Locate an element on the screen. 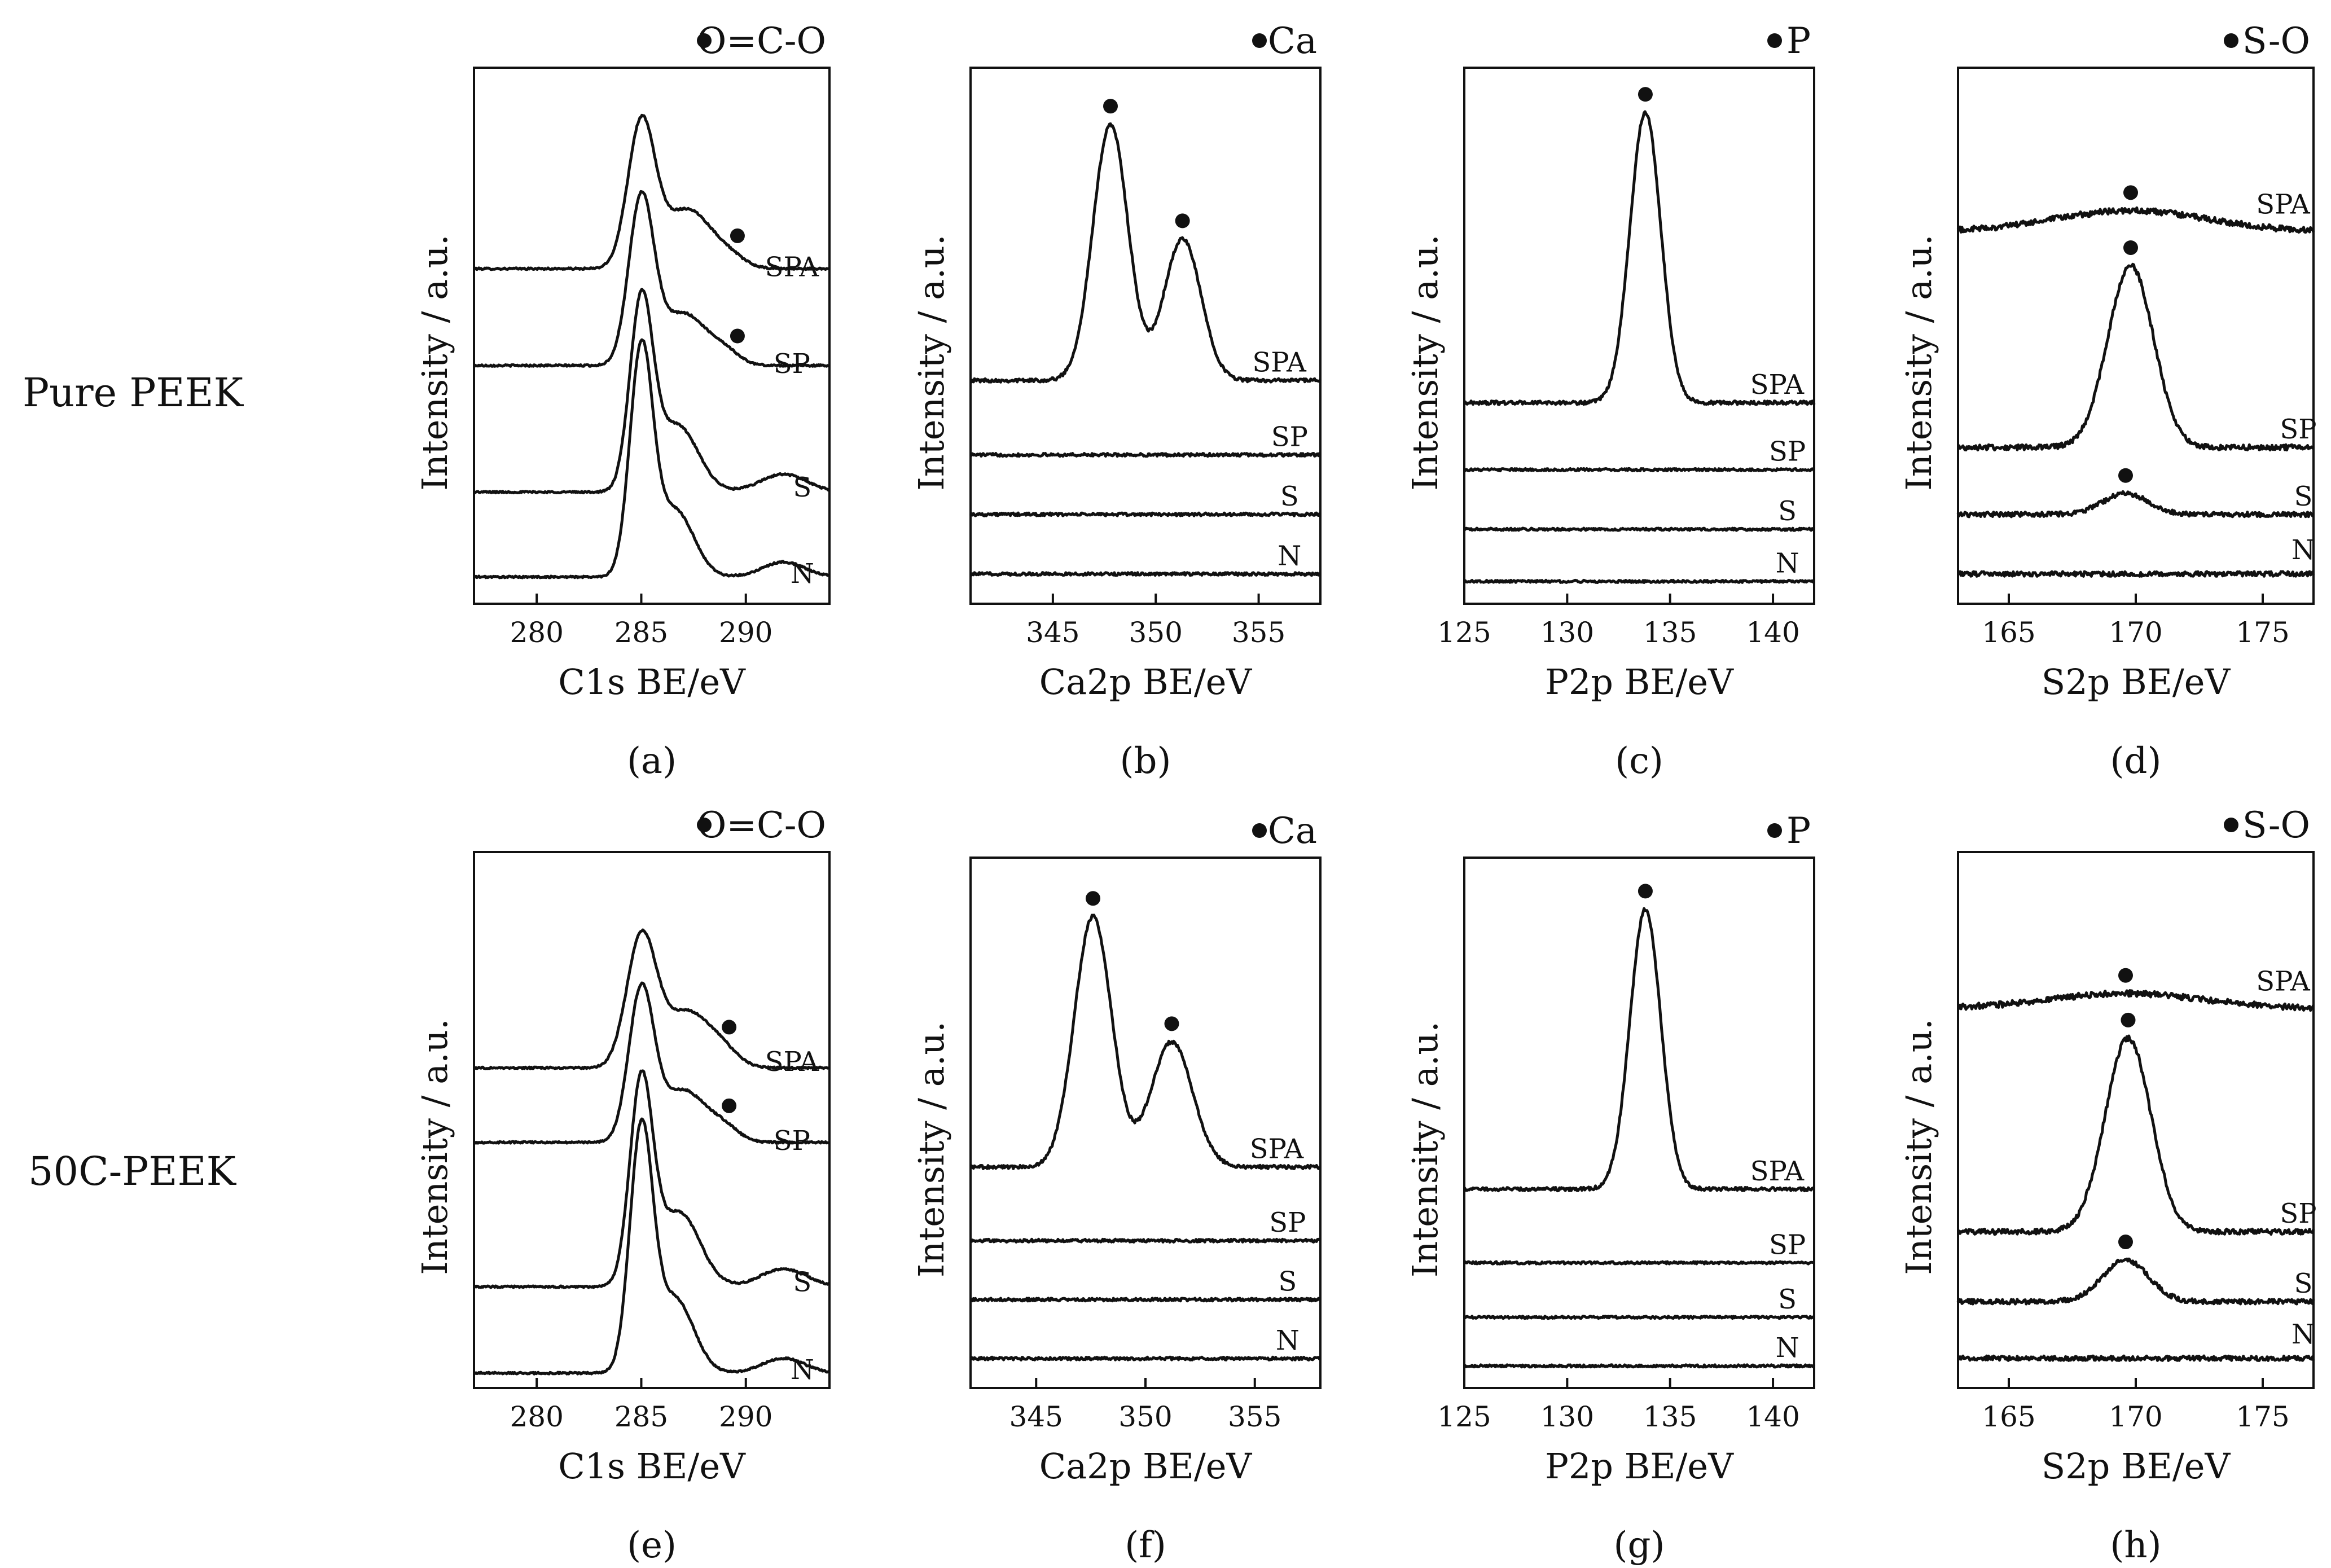 The width and height of the screenshot is (2331, 1568). panel-letter: (a) is located at coordinates (652, 761).